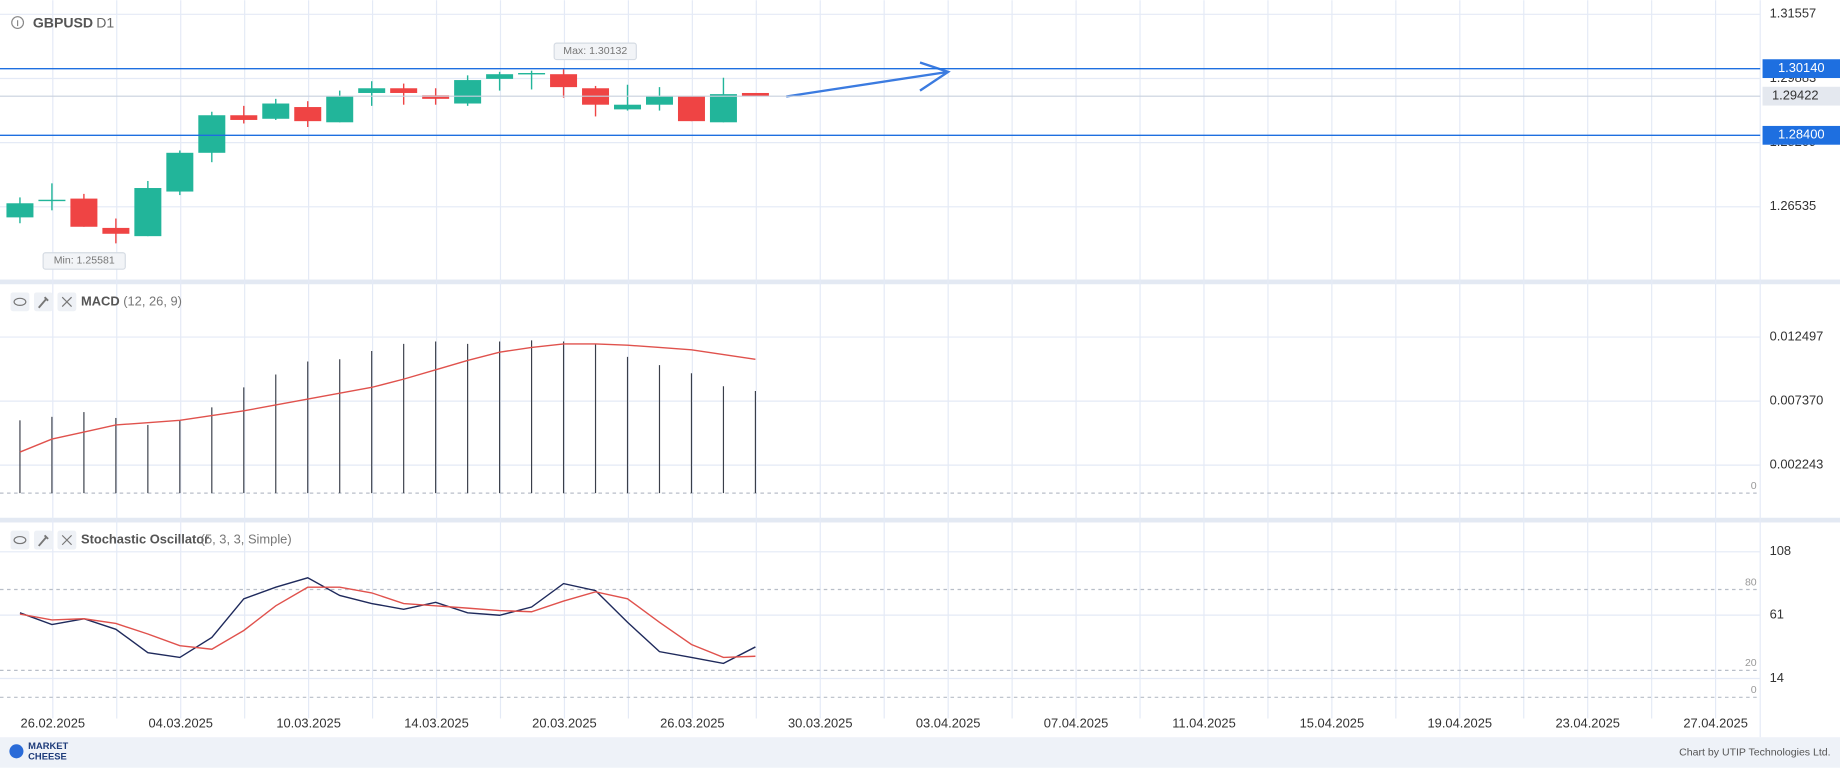 The height and width of the screenshot is (768, 1840). I want to click on logo-text: CHEESE, so click(47, 757).